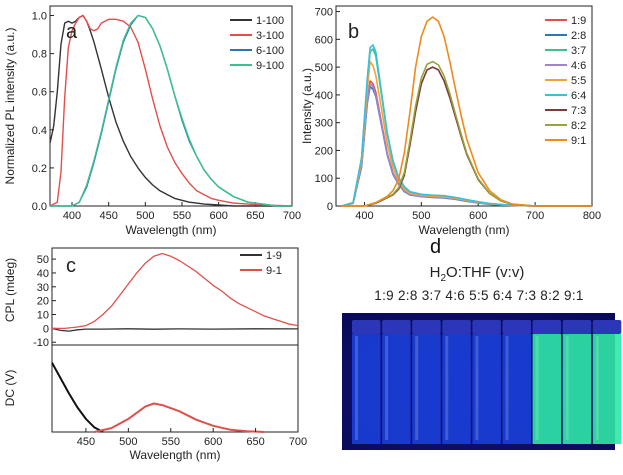 This screenshot has width=623, height=475. Describe the element at coordinates (578, 21) in the screenshot. I see `legend-label: 1:9` at that location.